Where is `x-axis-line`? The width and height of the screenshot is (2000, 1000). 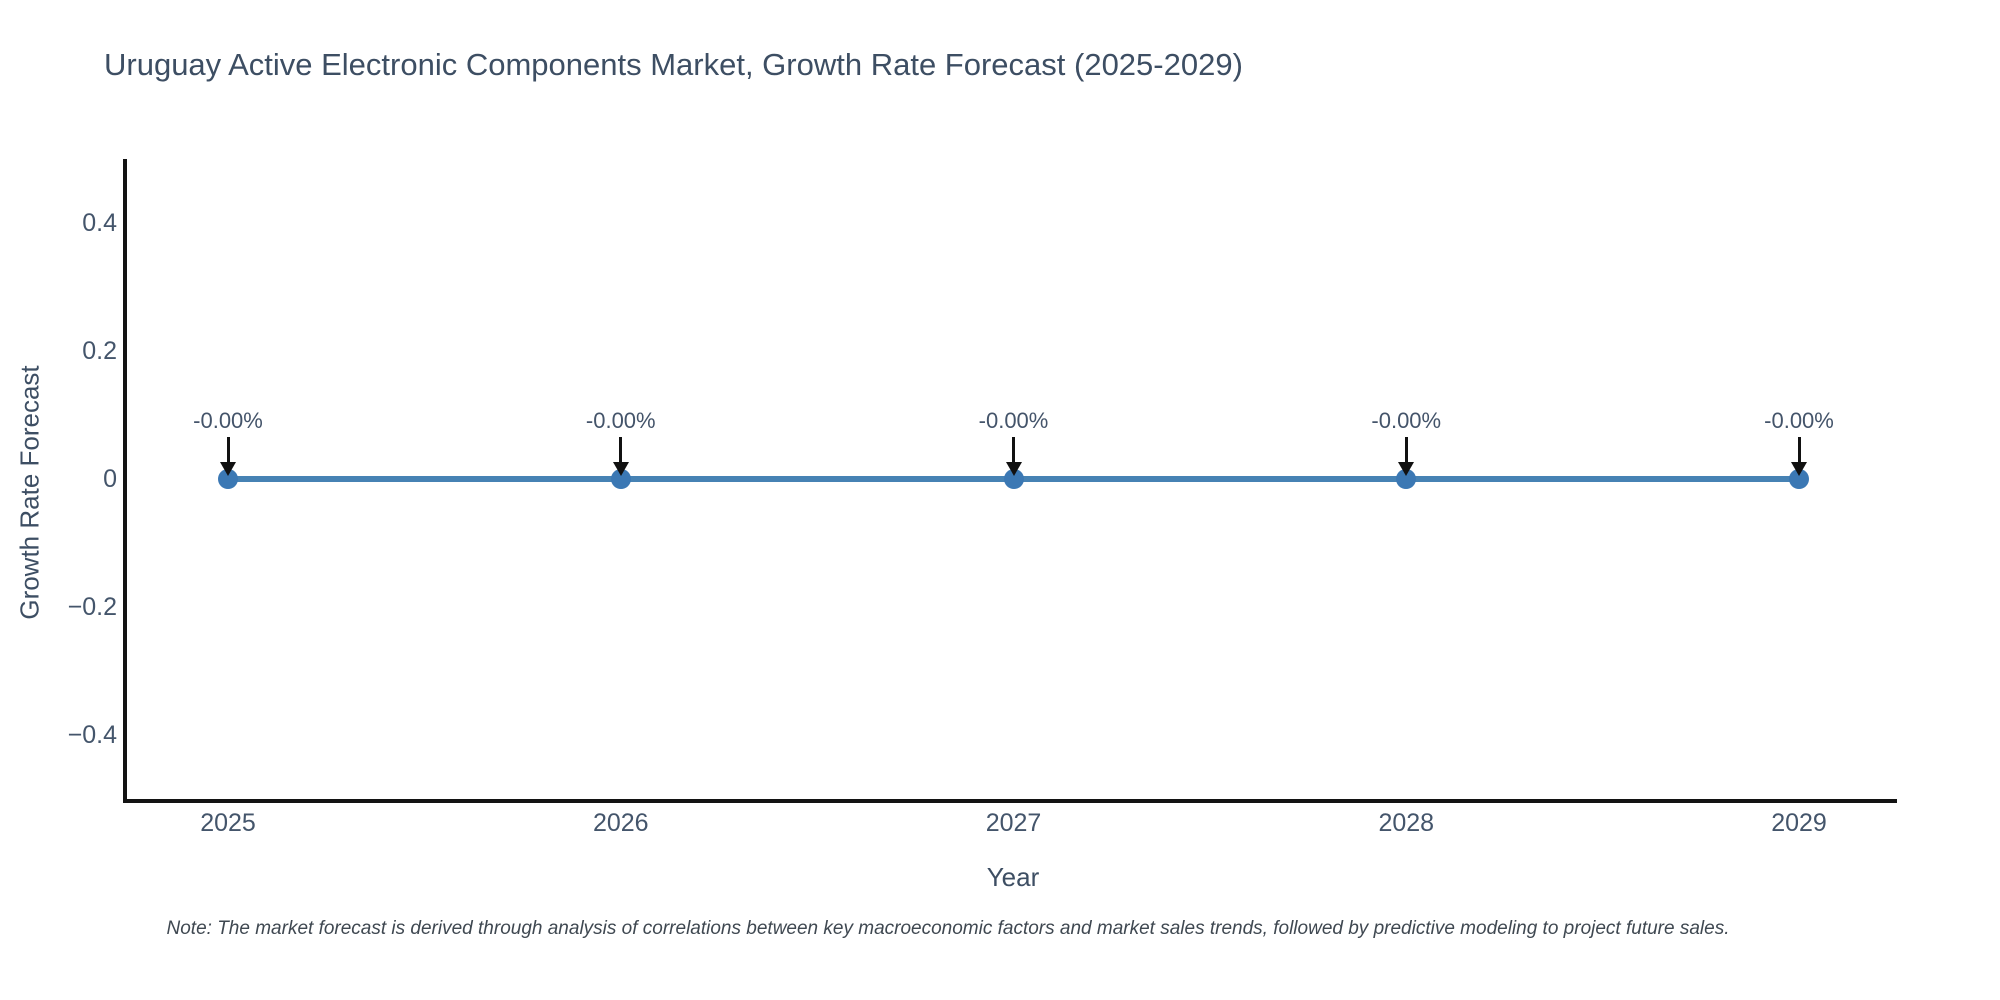 x-axis-line is located at coordinates (1010, 801).